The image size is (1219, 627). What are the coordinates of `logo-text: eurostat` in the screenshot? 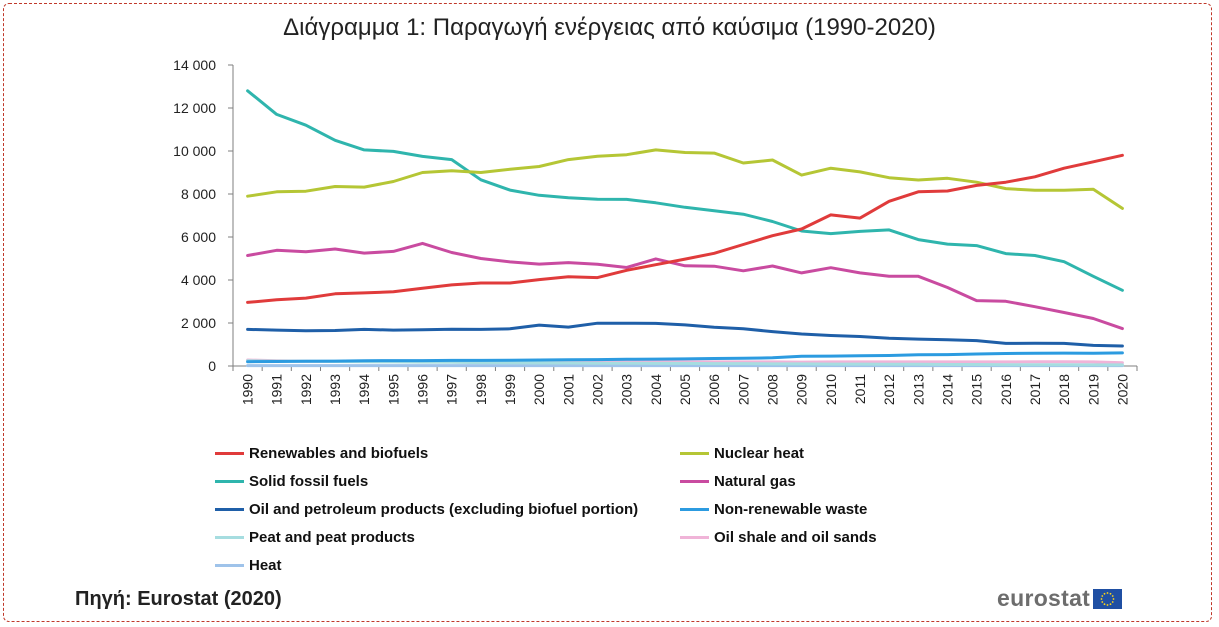 It's located at (1044, 598).